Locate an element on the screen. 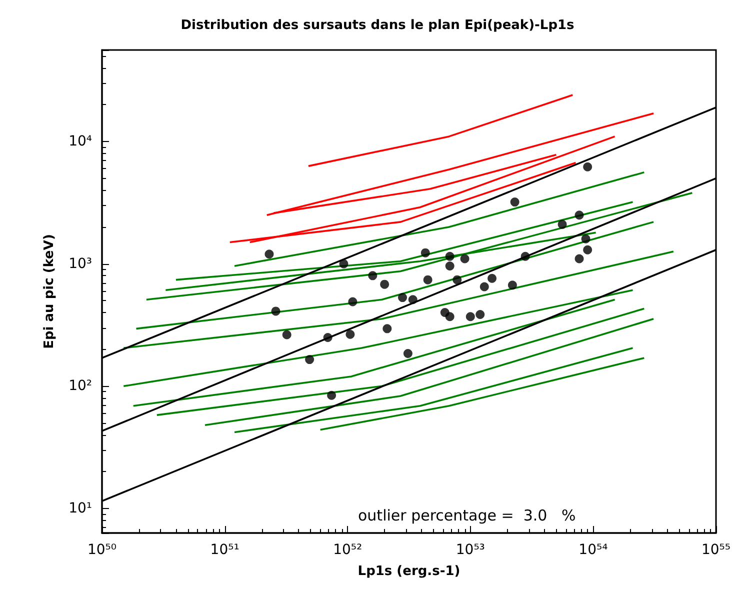  y-tick-label: 10³ is located at coordinates (80, 264).